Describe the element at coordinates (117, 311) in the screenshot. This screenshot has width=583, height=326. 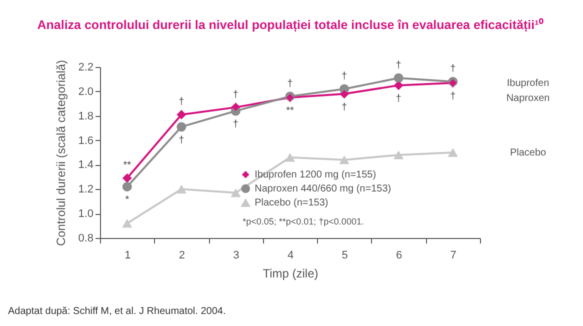
I see `text: Adaptat după: Schiff M, et al. J Rheumatol. 2004.` at that location.